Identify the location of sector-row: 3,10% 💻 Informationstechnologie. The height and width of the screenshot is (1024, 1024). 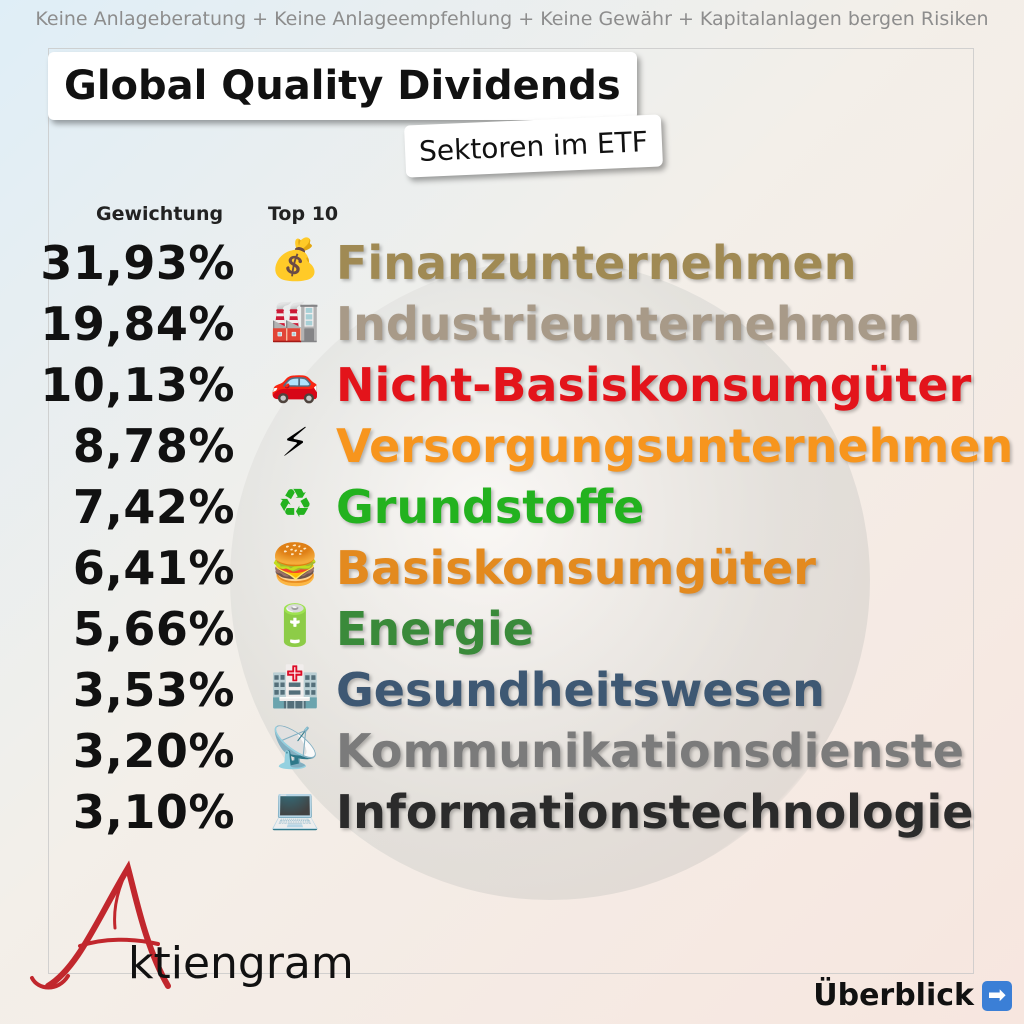
(512, 811).